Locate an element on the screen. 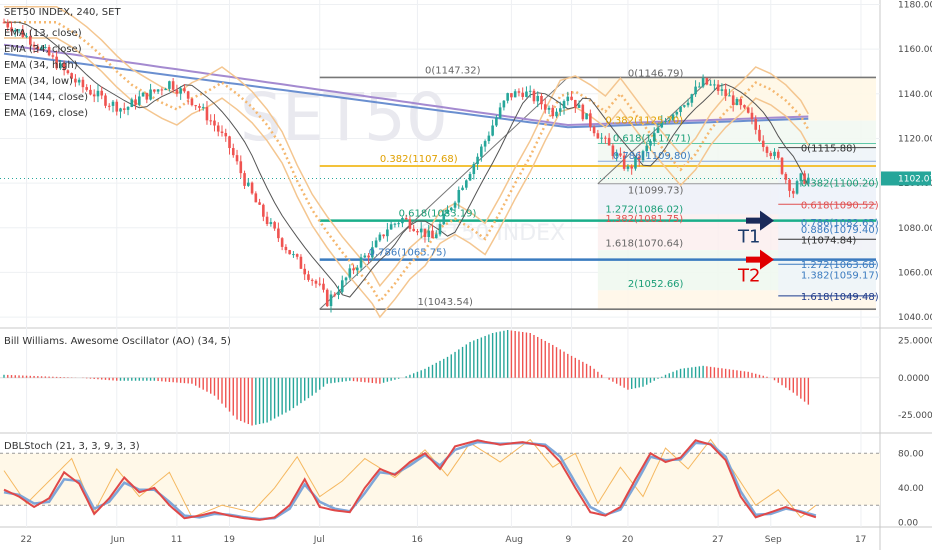 The image size is (932, 550). stoch-tick-label: 40.00 is located at coordinates (911, 489).